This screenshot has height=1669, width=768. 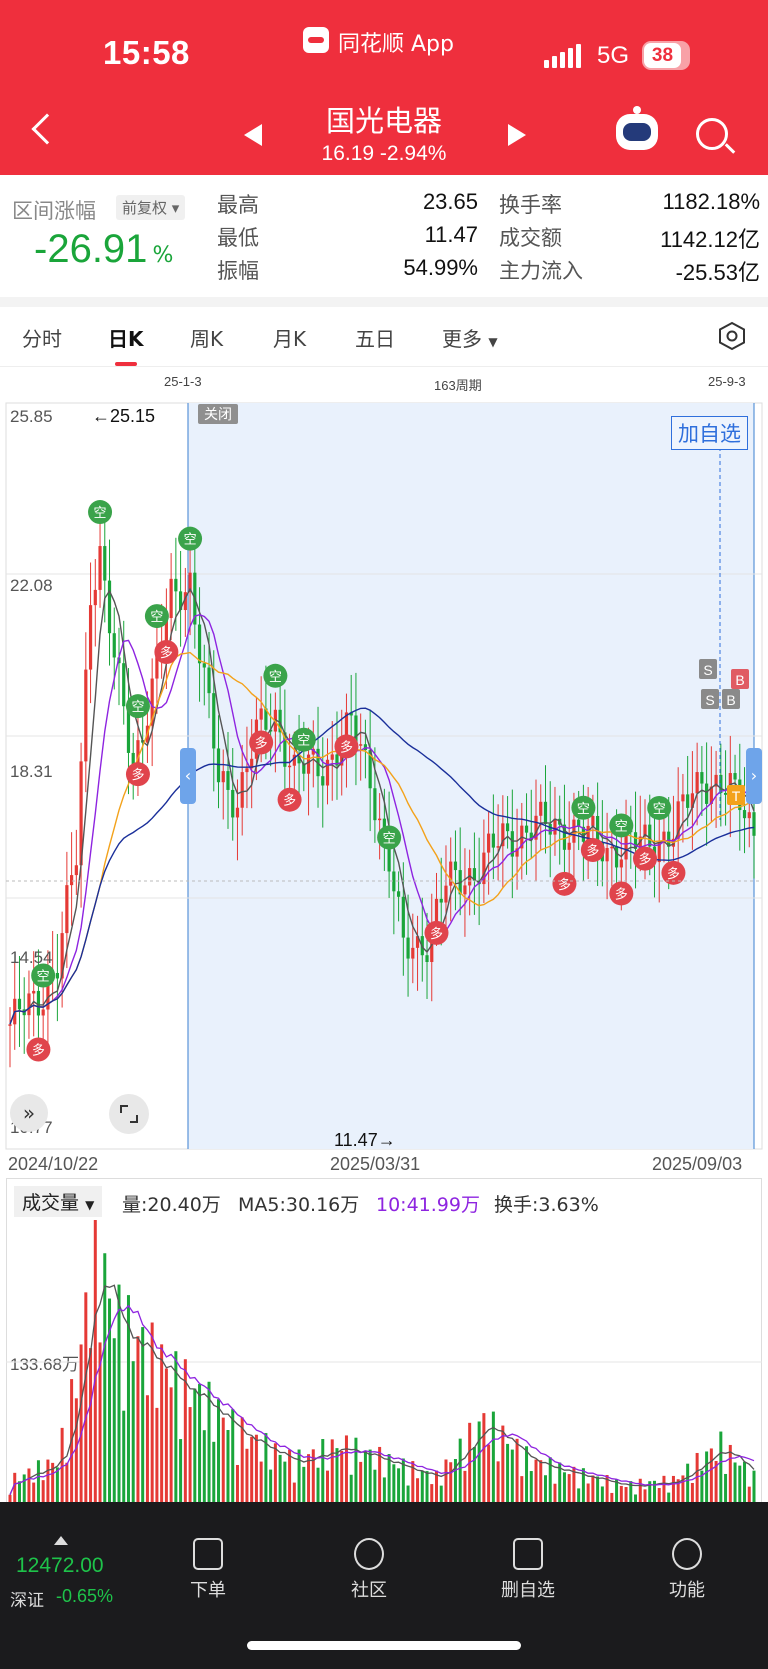 I want to click on section-divider, so click(x=384, y=302).